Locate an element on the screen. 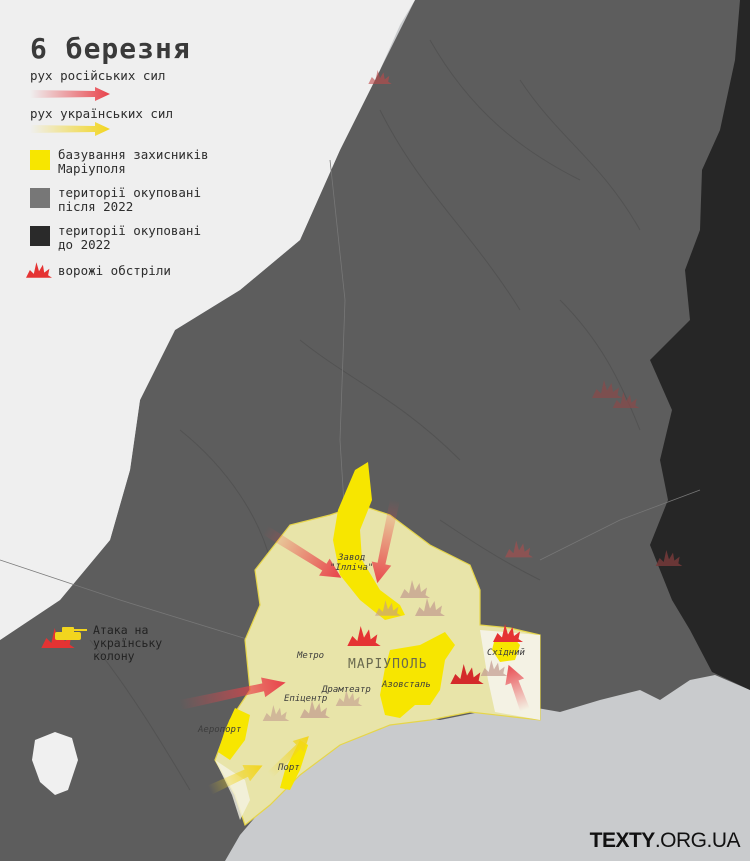 The image size is (750, 861). legend-label-occupied-after: території окуповані після 2022 is located at coordinates (129, 199).